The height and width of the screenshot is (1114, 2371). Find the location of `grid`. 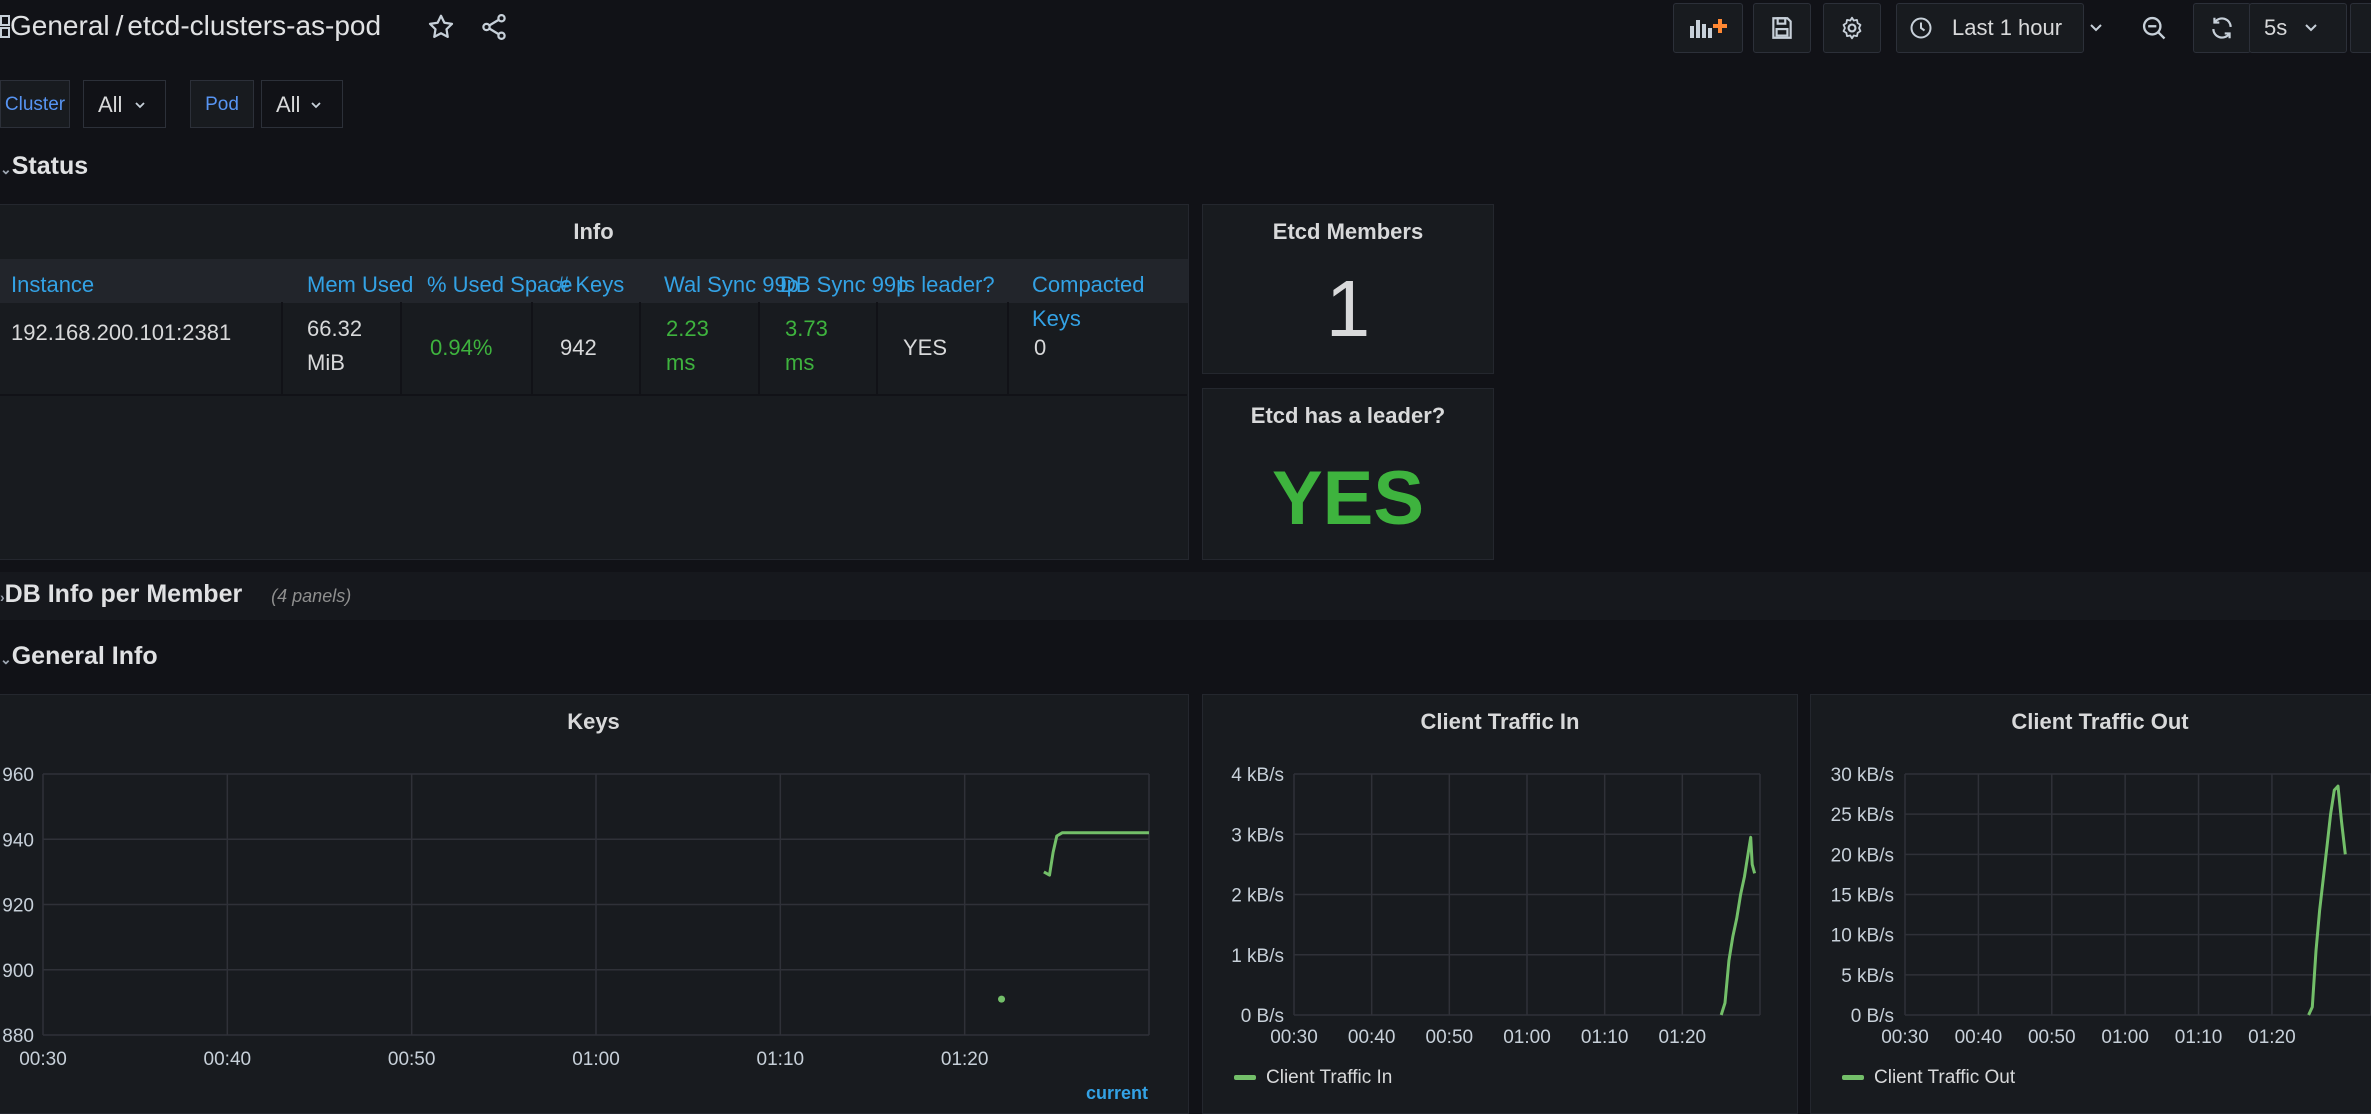

grid is located at coordinates (2137, 894).